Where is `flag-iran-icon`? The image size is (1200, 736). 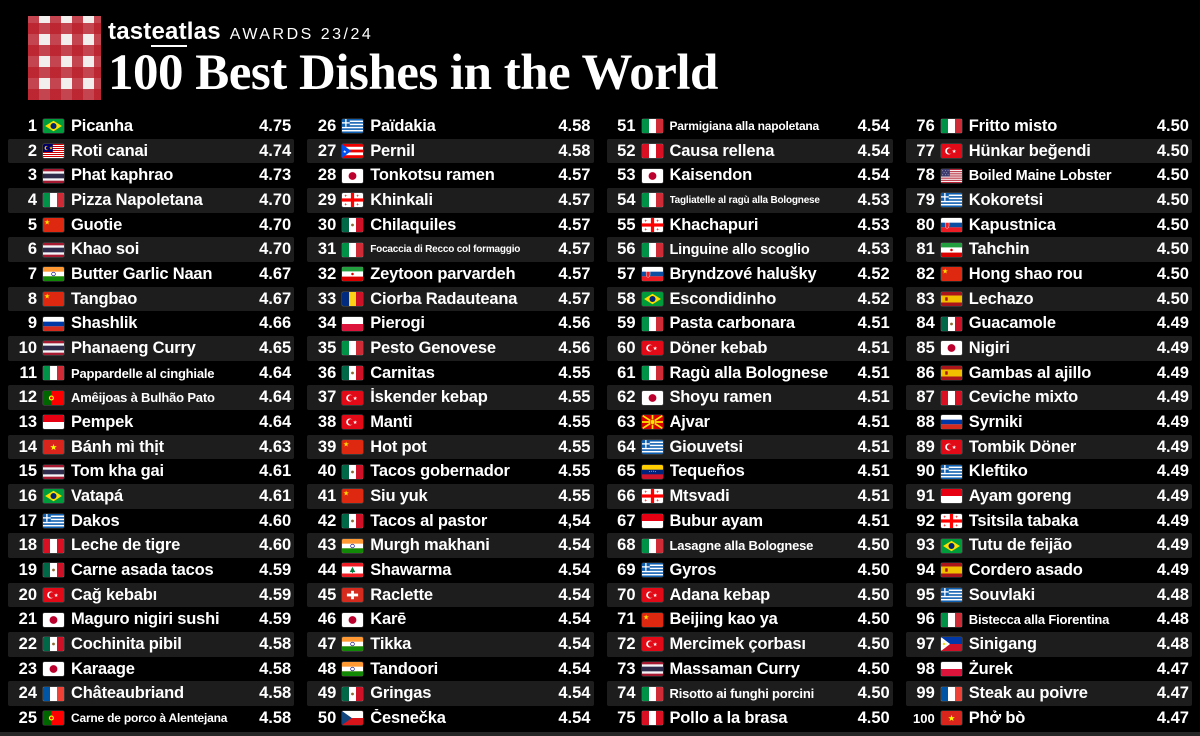 flag-iran-icon is located at coordinates (951, 249).